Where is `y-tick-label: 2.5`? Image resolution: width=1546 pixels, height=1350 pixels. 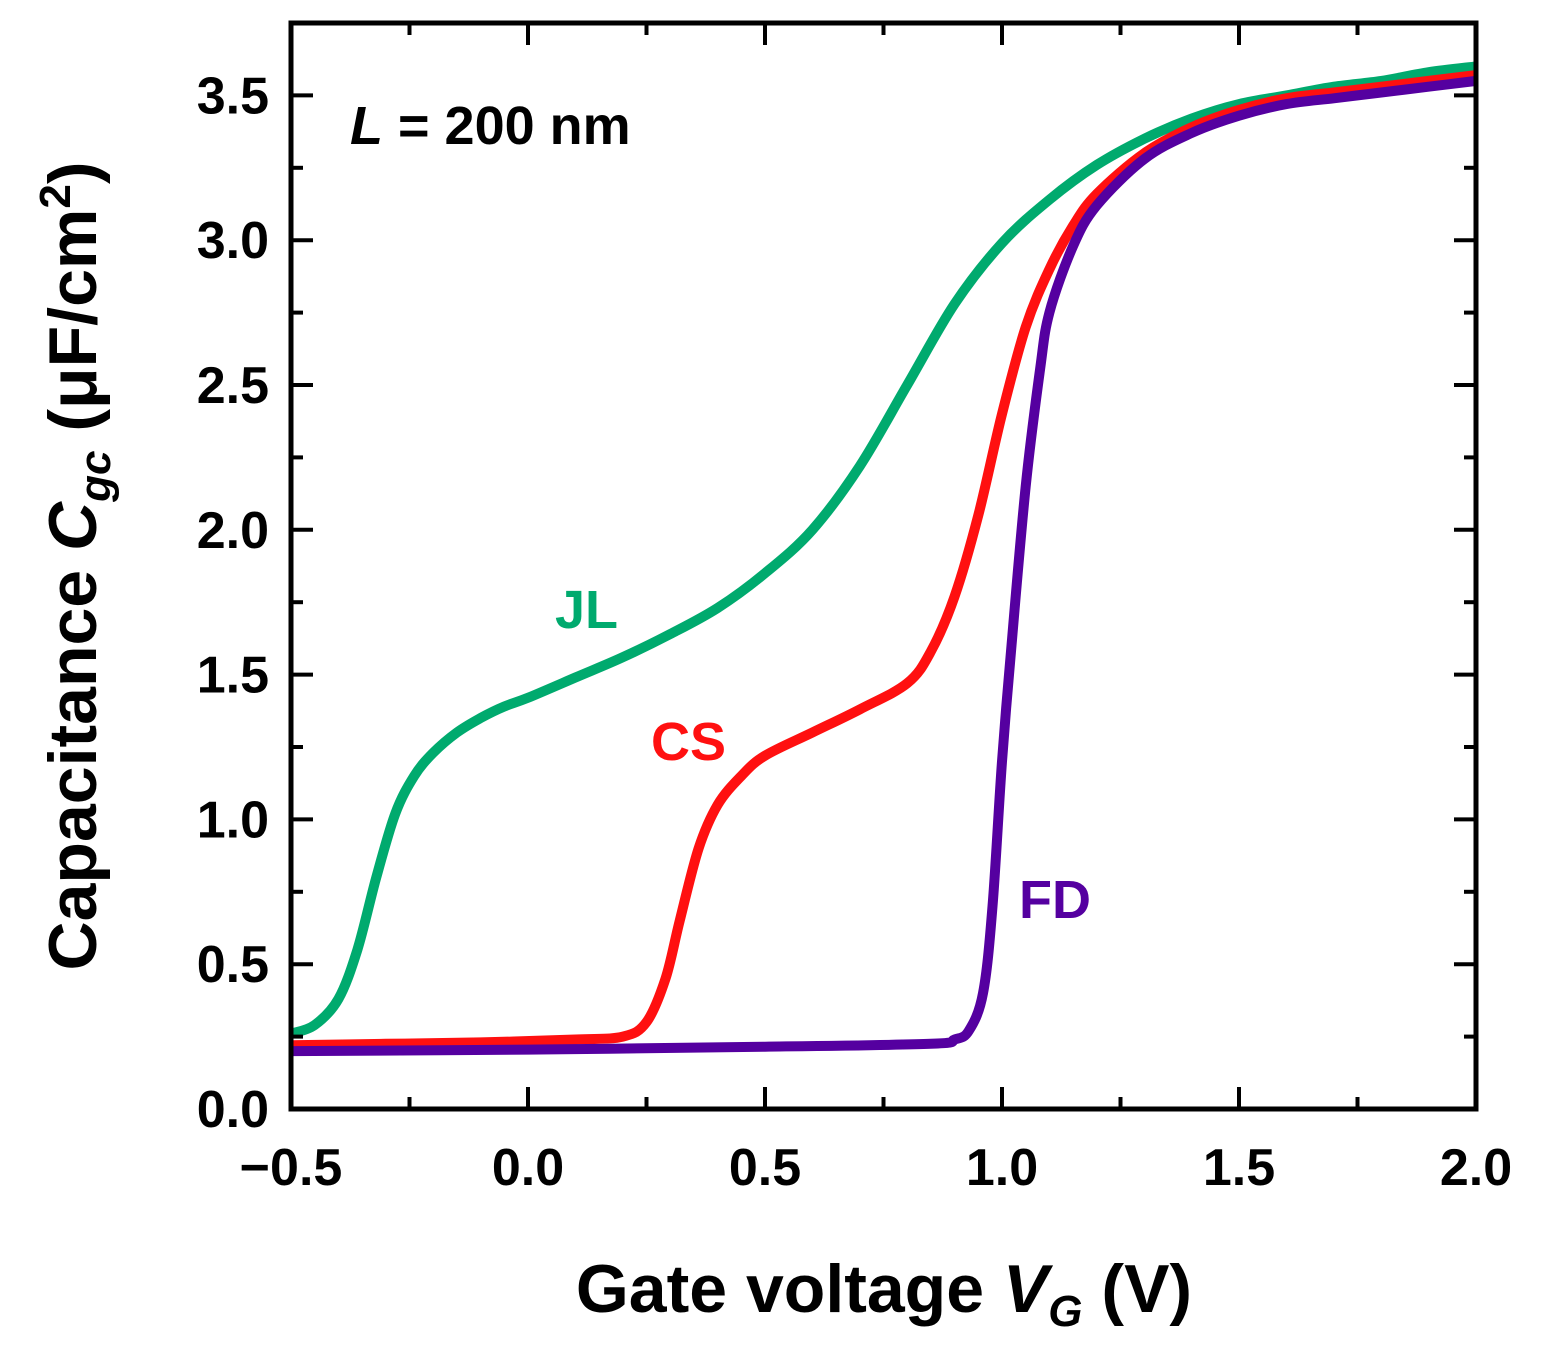
y-tick-label: 2.5 is located at coordinates (233, 386).